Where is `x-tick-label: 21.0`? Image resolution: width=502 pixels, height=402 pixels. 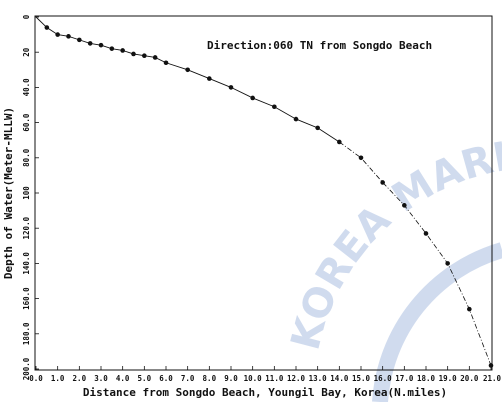
x-tick-label: 21.0 is located at coordinates (492, 378).